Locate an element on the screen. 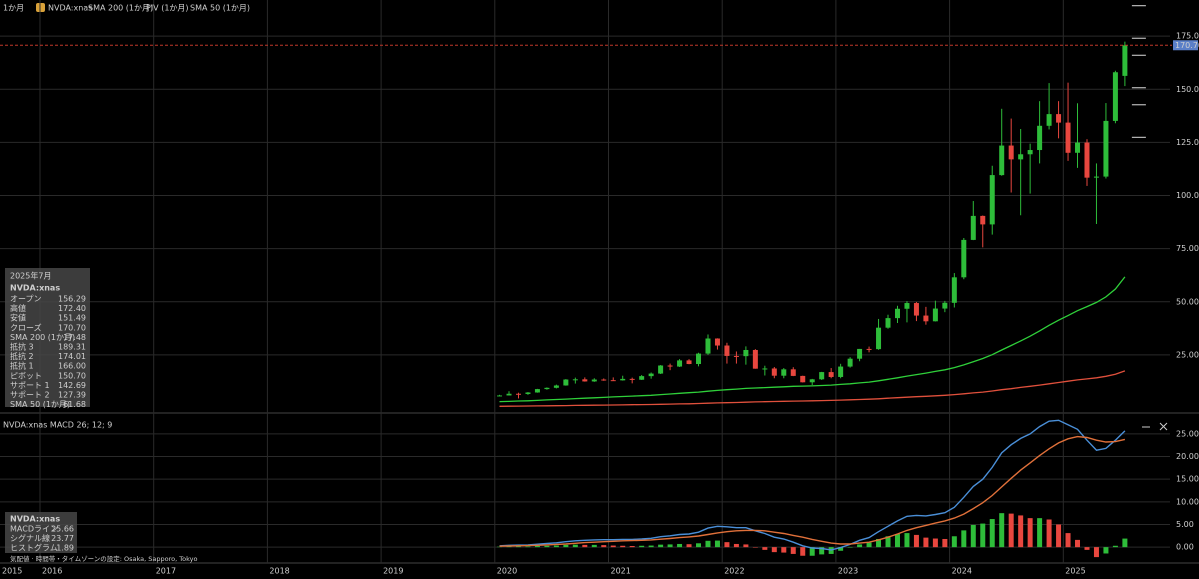  y-tick-label: 5.00 is located at coordinates (1185, 524).